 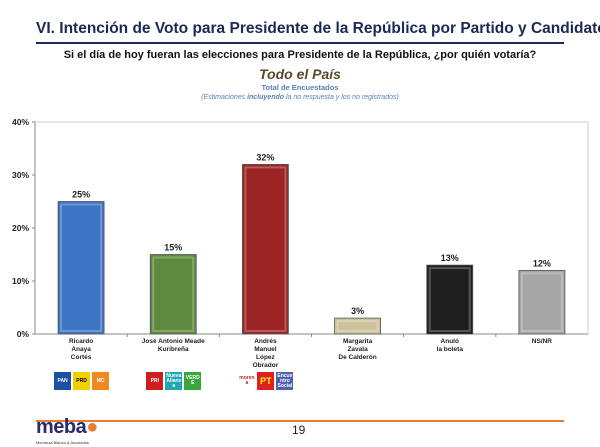 I want to click on party-logo: morena, so click(x=247, y=381).